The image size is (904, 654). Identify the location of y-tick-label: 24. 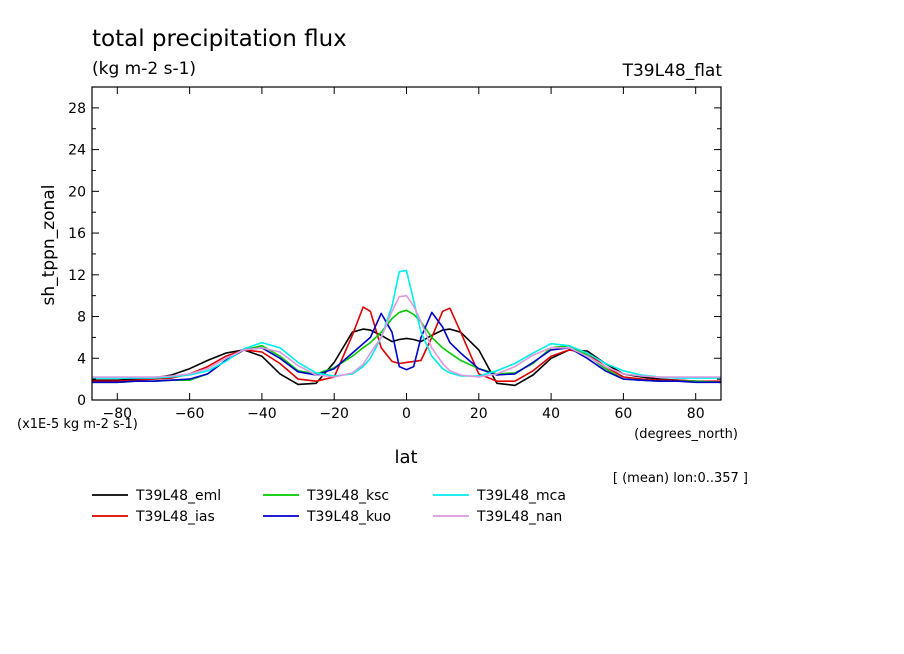
(77, 151).